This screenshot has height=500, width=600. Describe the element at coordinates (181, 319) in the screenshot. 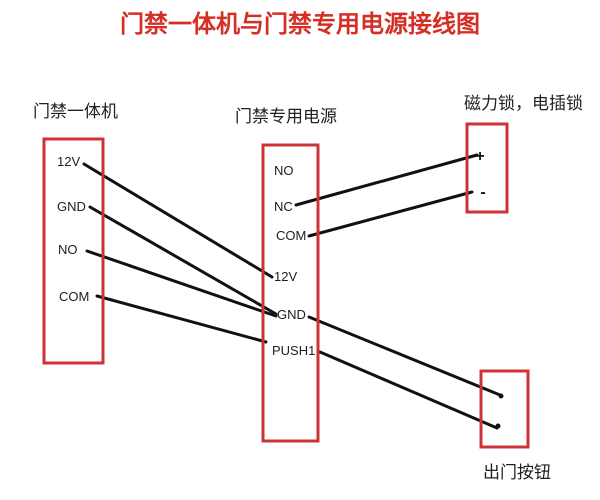

I see `wire-accom-pspush1` at that location.